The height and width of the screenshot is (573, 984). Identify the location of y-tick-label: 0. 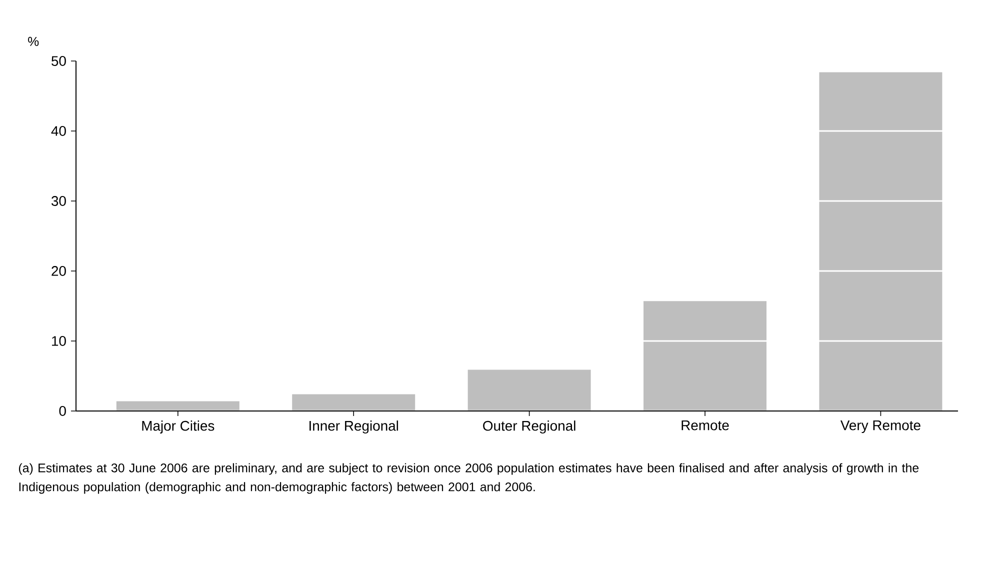
(62, 411).